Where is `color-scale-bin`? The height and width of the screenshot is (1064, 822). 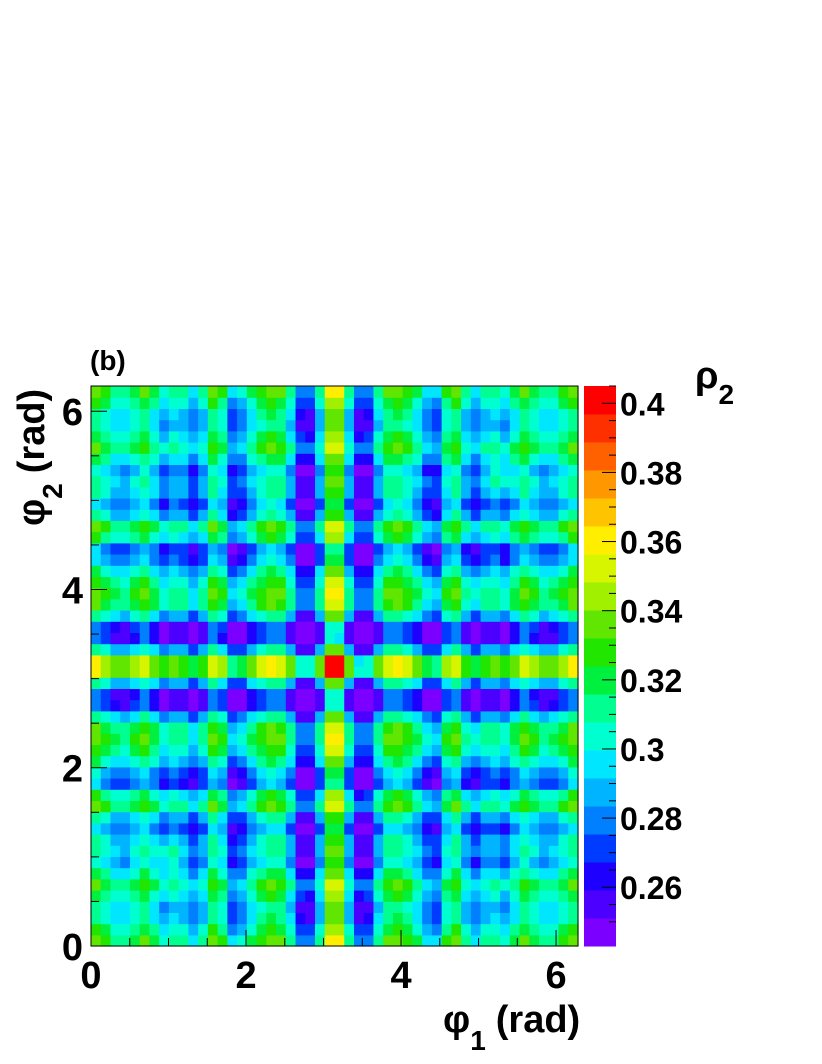 color-scale-bin is located at coordinates (600, 400).